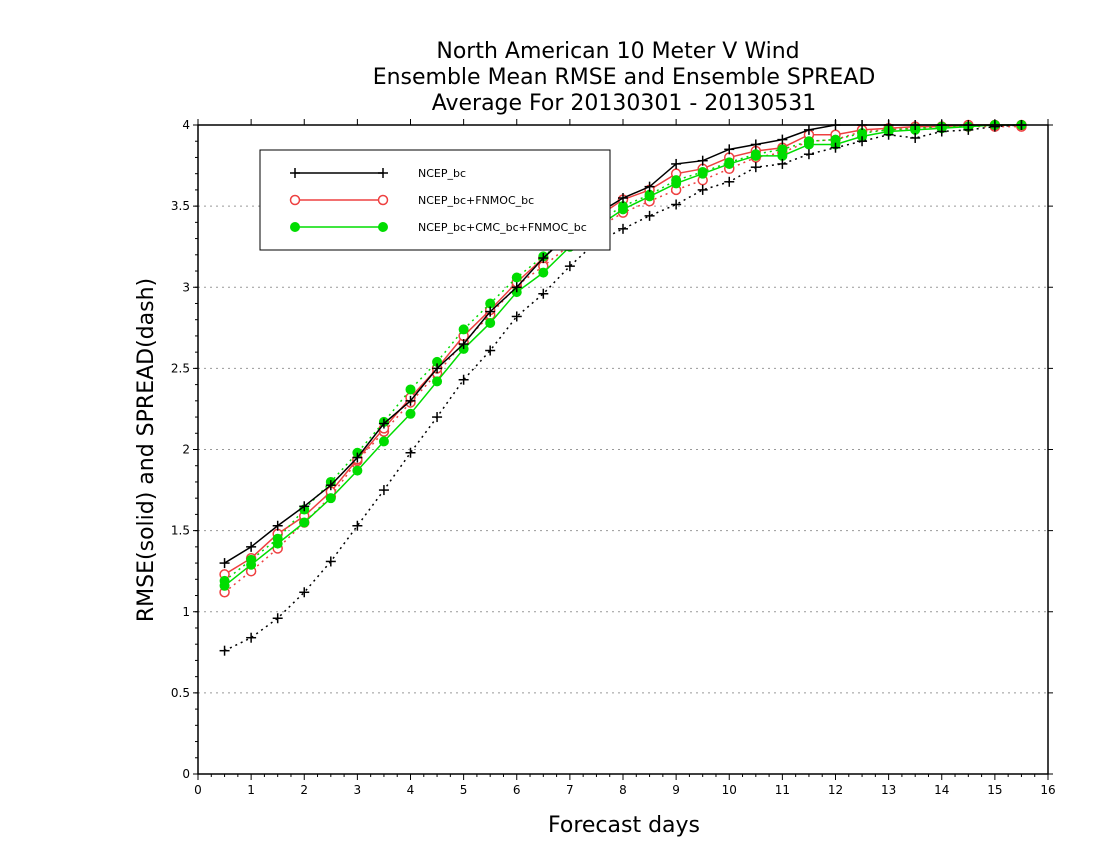  Describe the element at coordinates (180, 531) in the screenshot. I see `y-tick-label: 1.5` at that location.